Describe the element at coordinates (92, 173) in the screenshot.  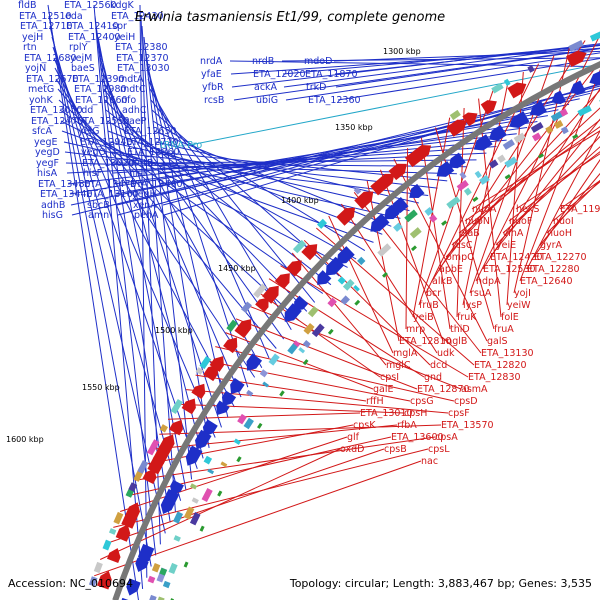
I see `gene-label: hisF` at that location.